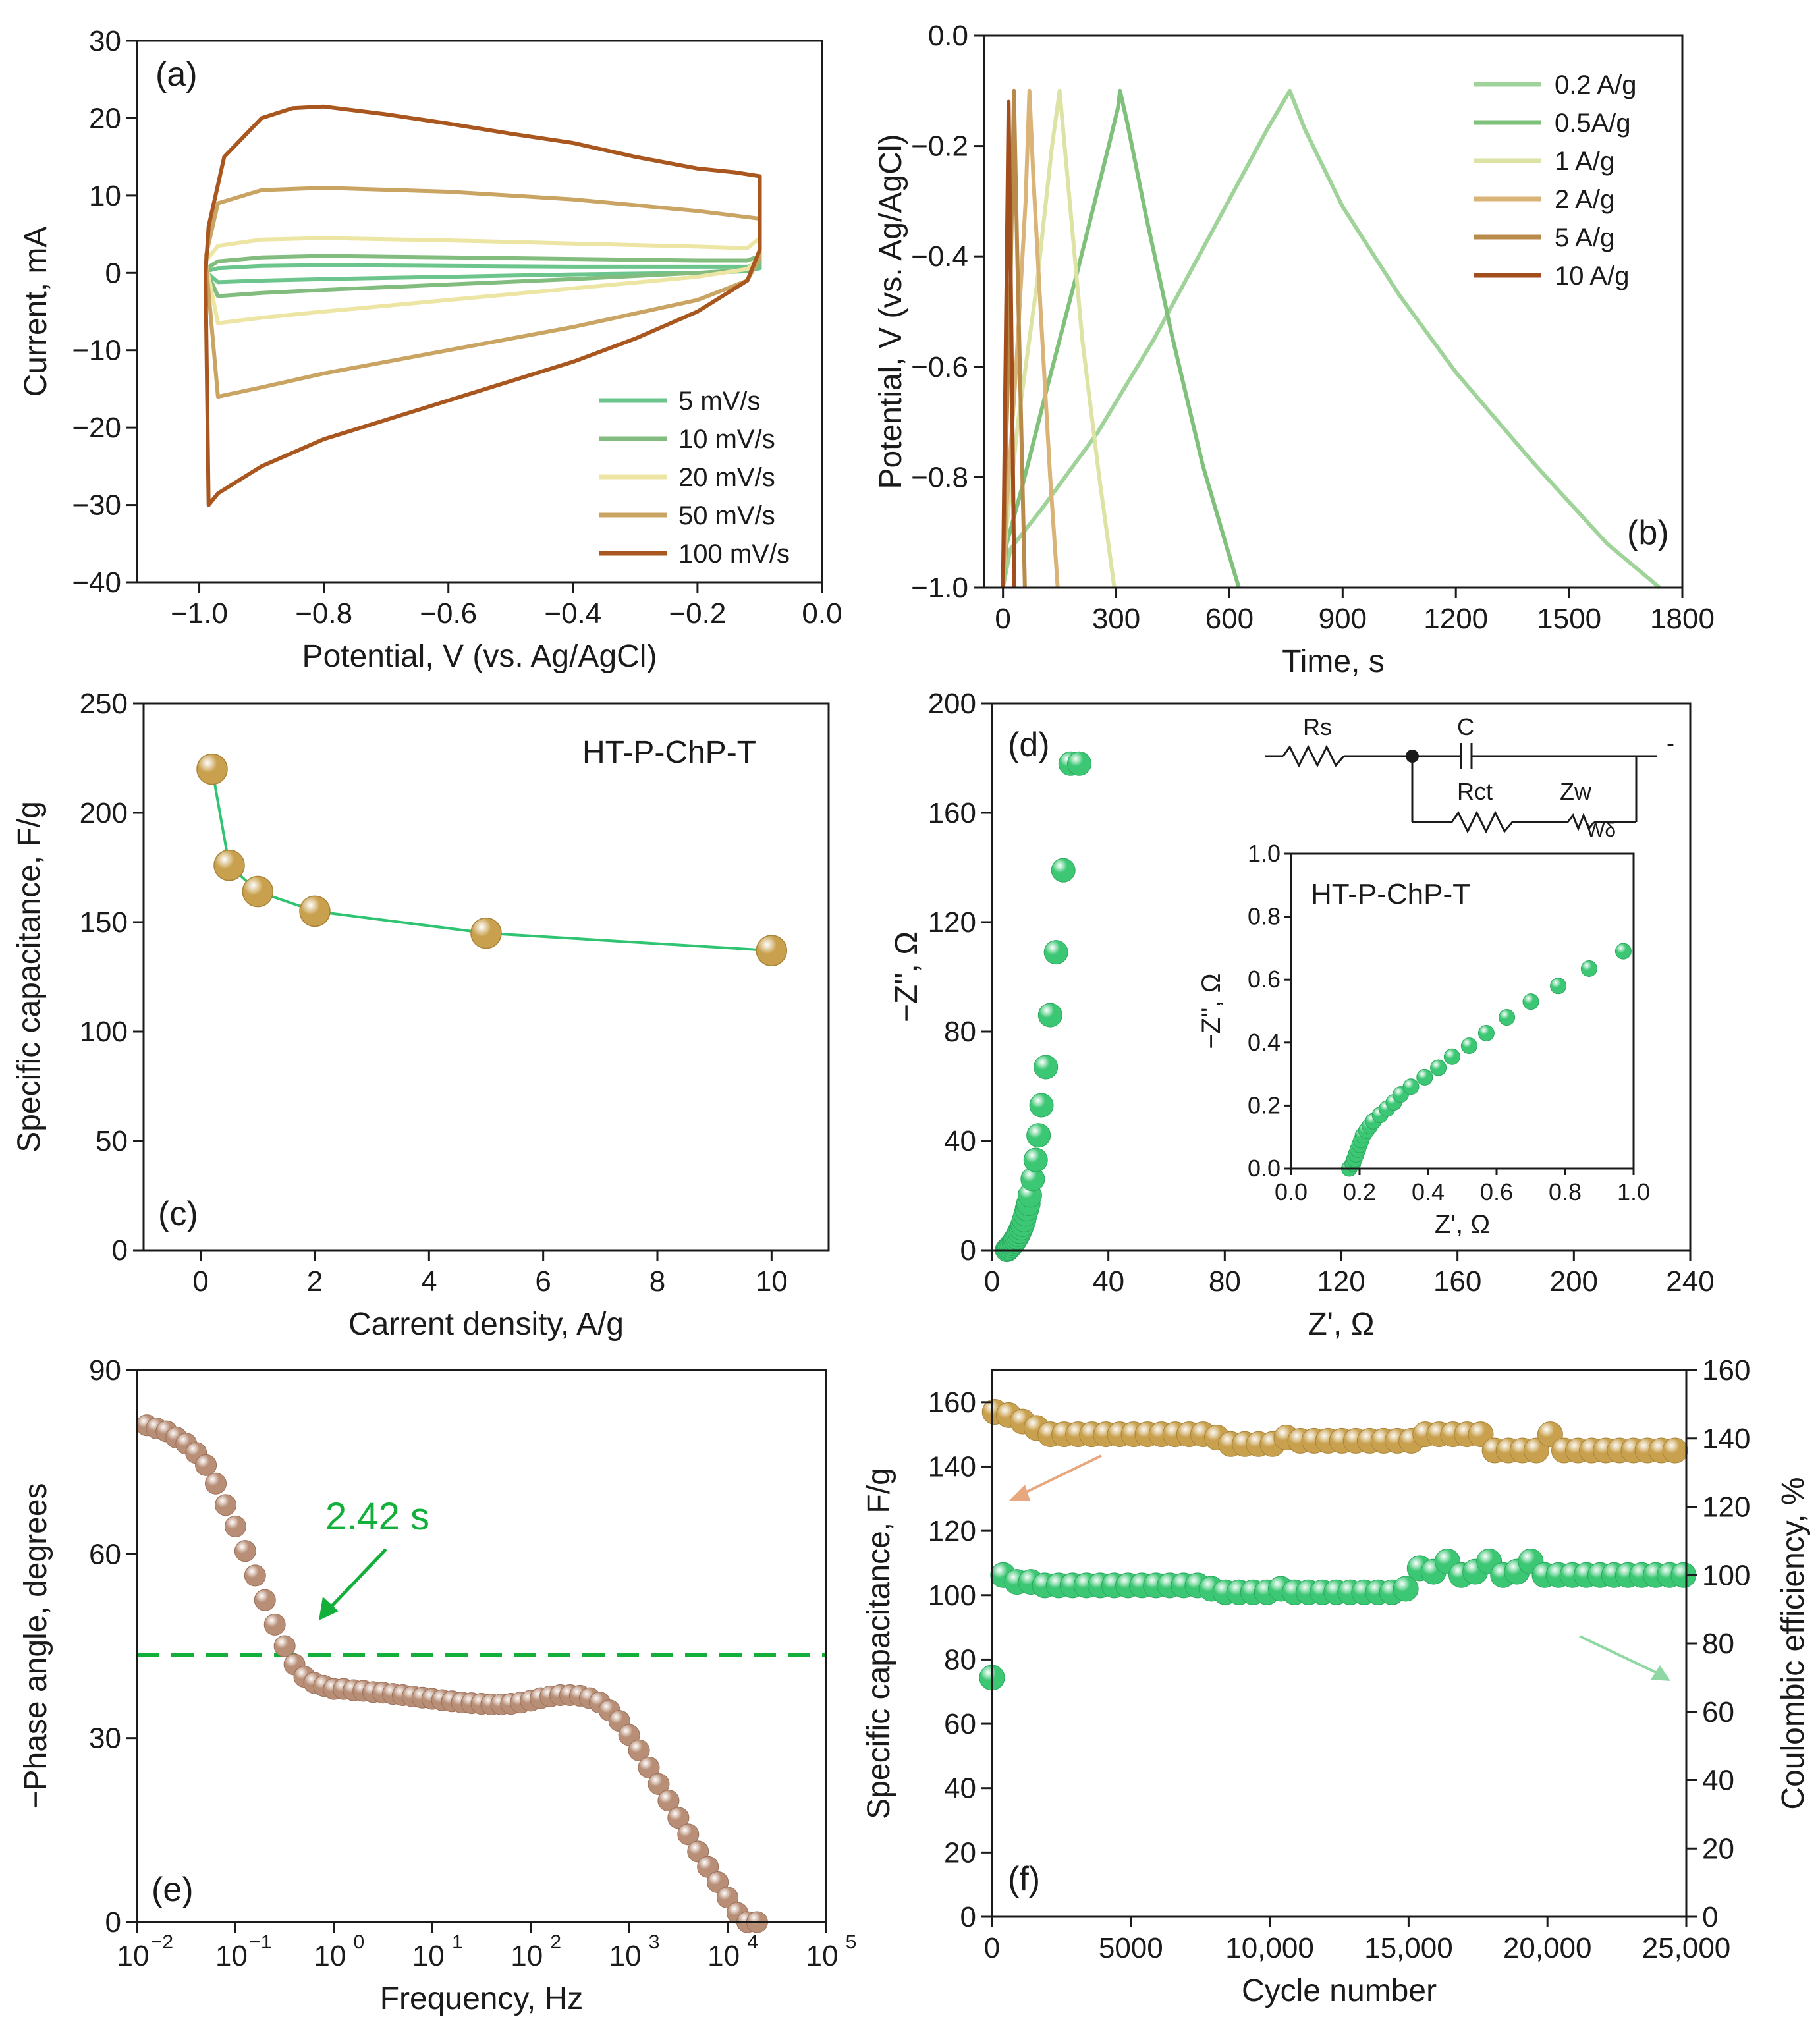 Image resolution: width=1820 pixels, height=2038 pixels. I want to click on panel-f-label: (f), so click(1024, 1879).